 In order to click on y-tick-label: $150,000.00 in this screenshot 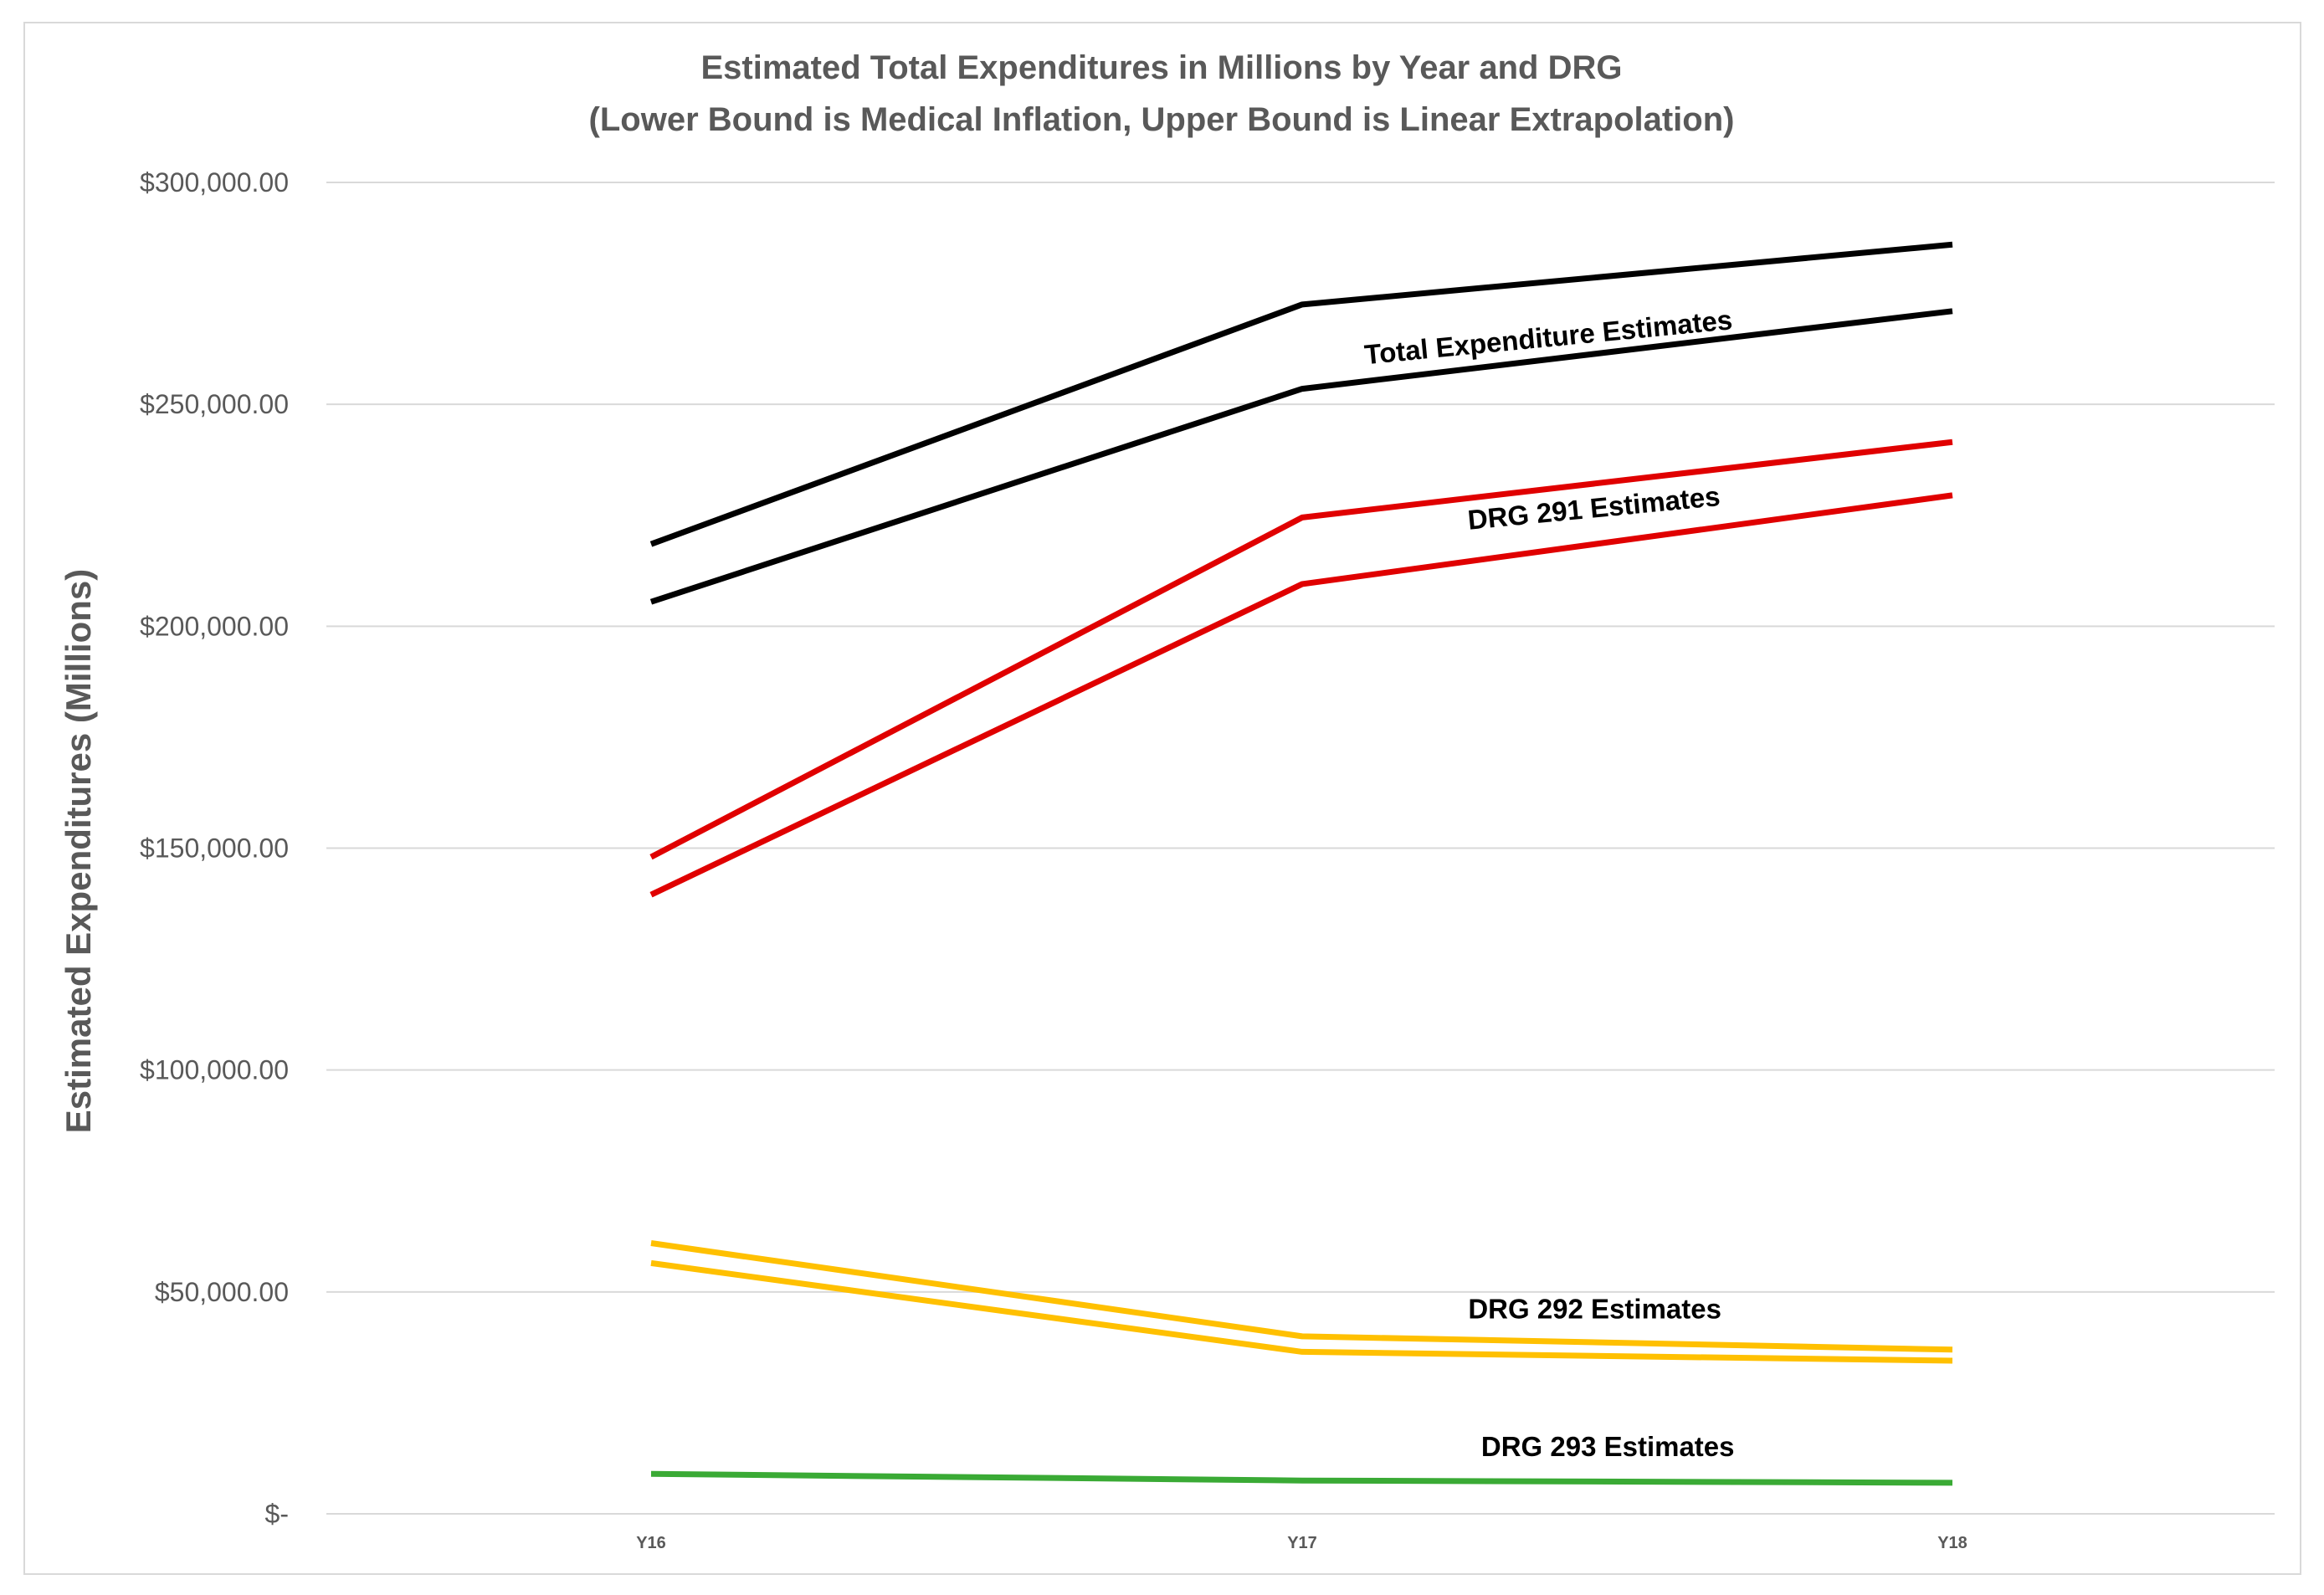, I will do `click(214, 849)`.